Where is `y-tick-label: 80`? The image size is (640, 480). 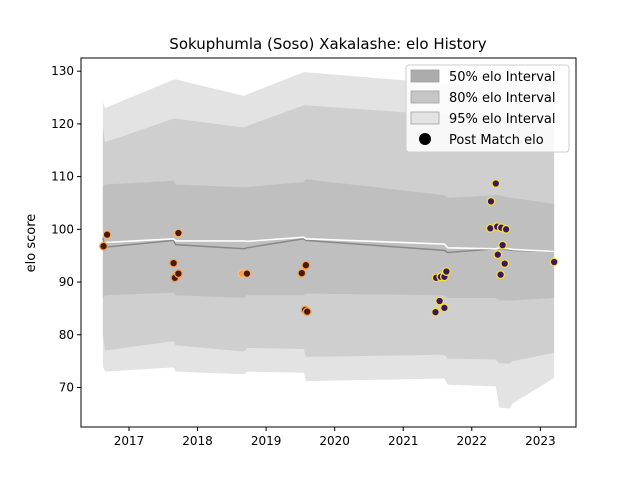 y-tick-label: 80 is located at coordinates (66, 335).